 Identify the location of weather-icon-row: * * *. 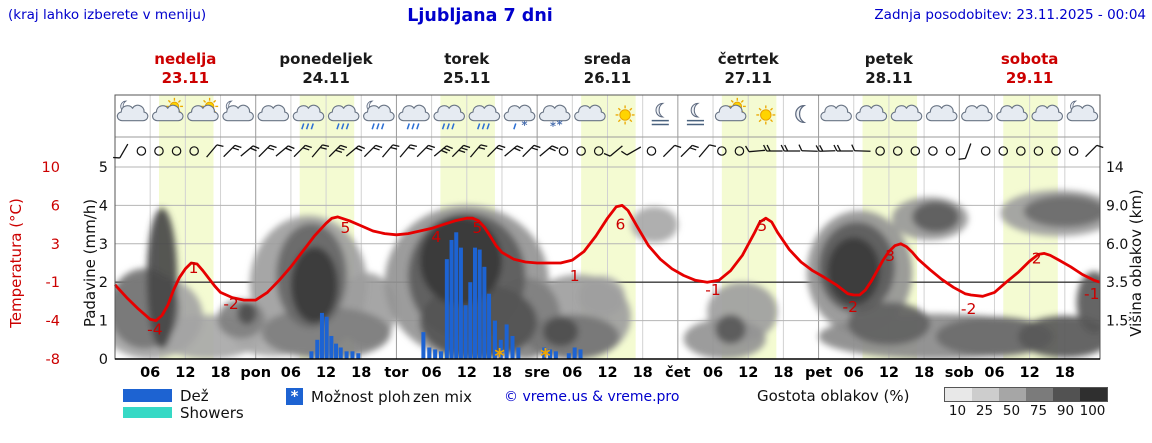
(607, 115).